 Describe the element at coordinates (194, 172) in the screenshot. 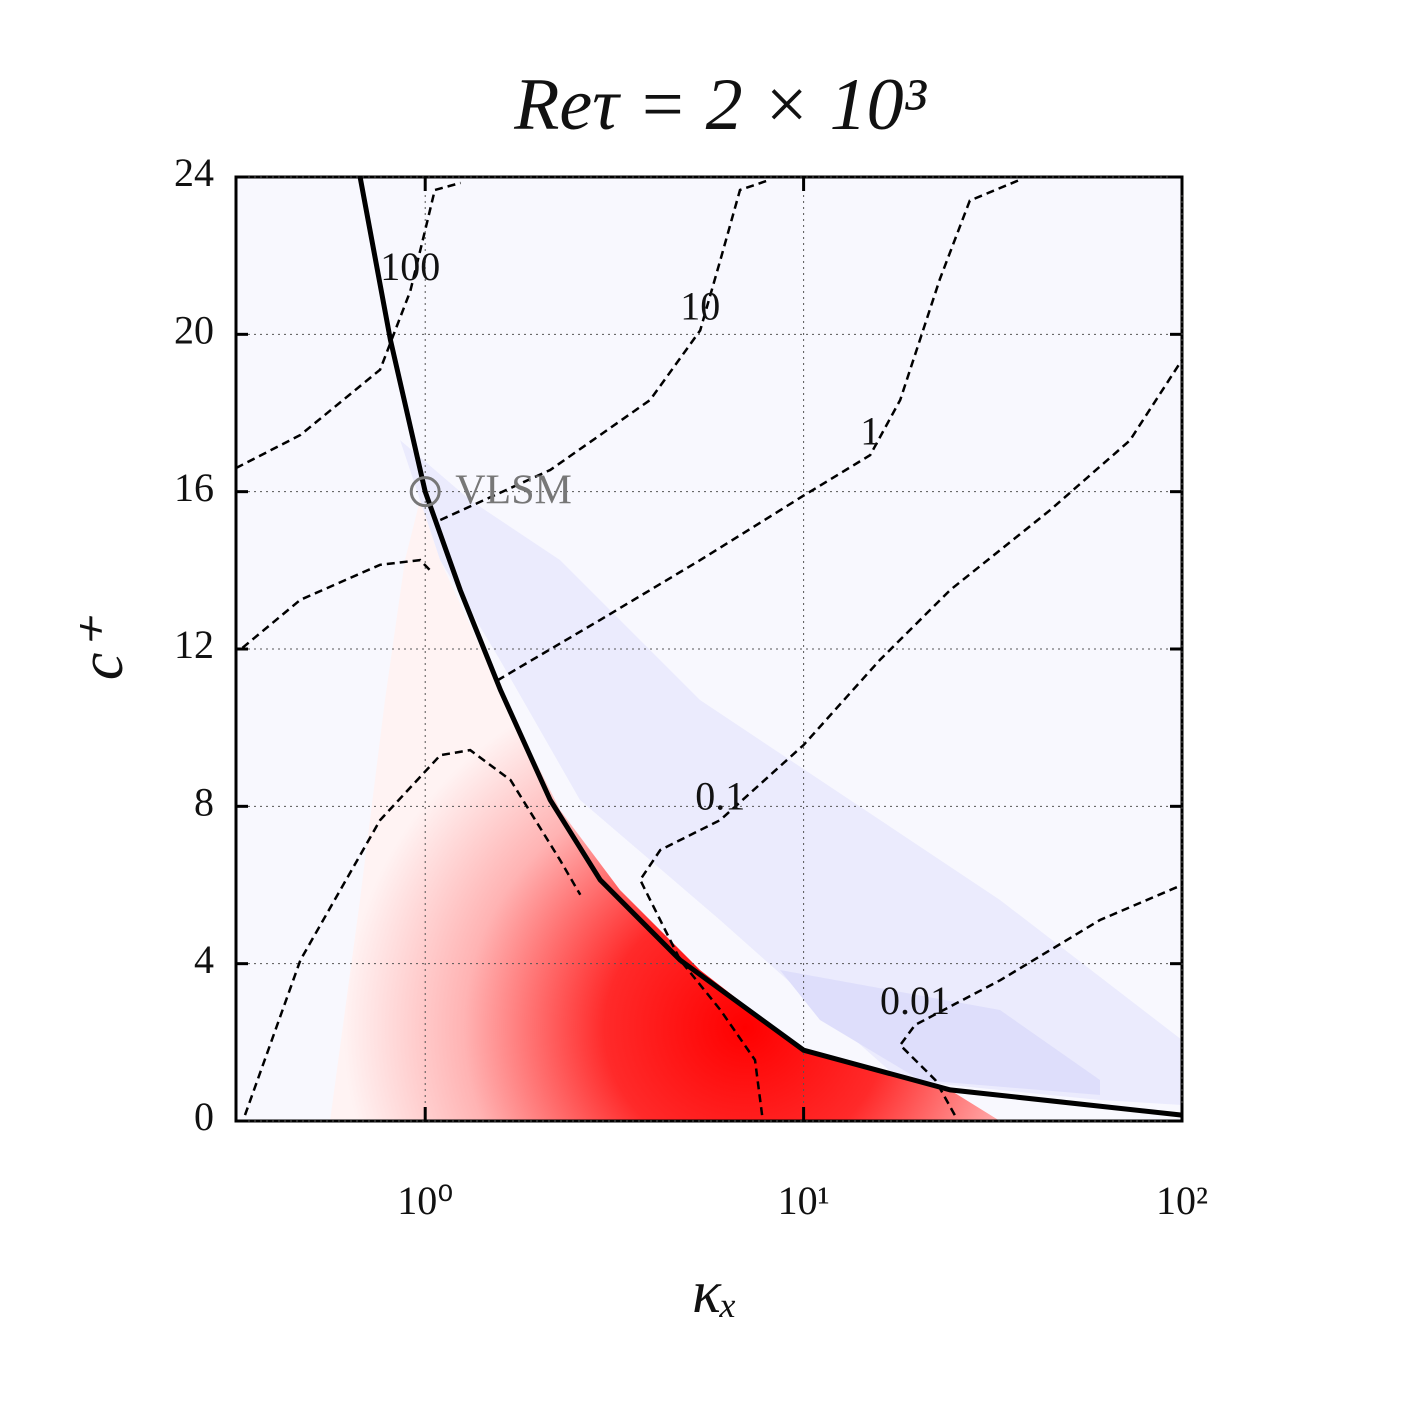

I see `y-tick-label: 24` at that location.